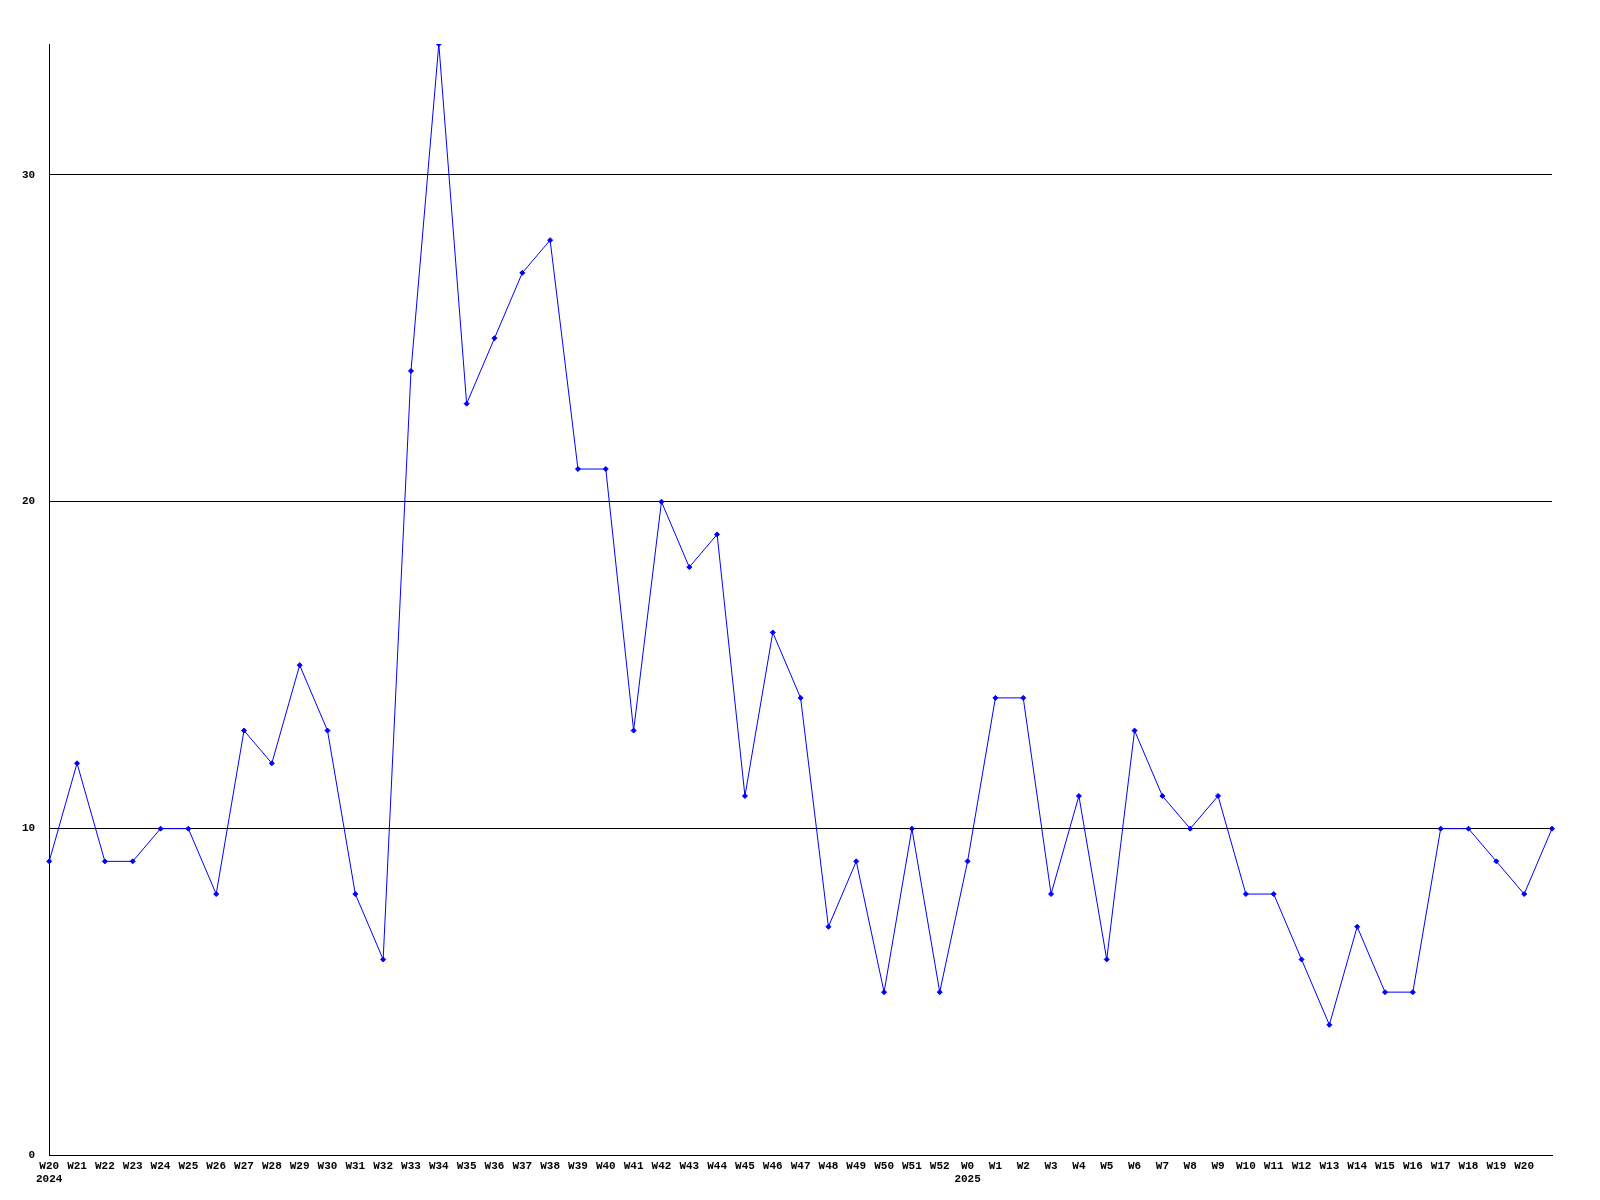 The height and width of the screenshot is (1200, 1600). I want to click on x-tick-label: W25, so click(188, 1165).